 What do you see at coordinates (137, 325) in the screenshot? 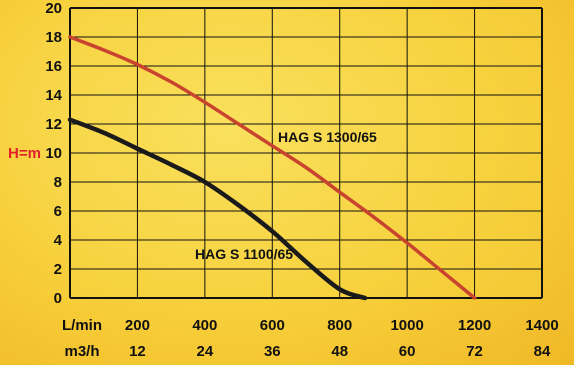
I see `x-tick-label: 200` at bounding box center [137, 325].